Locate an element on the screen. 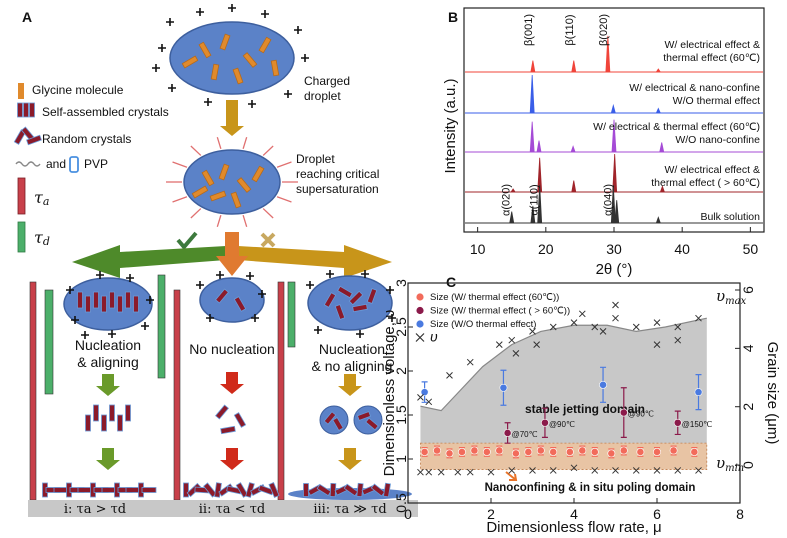  y2-tick-label: 2 is located at coordinates (748, 407).